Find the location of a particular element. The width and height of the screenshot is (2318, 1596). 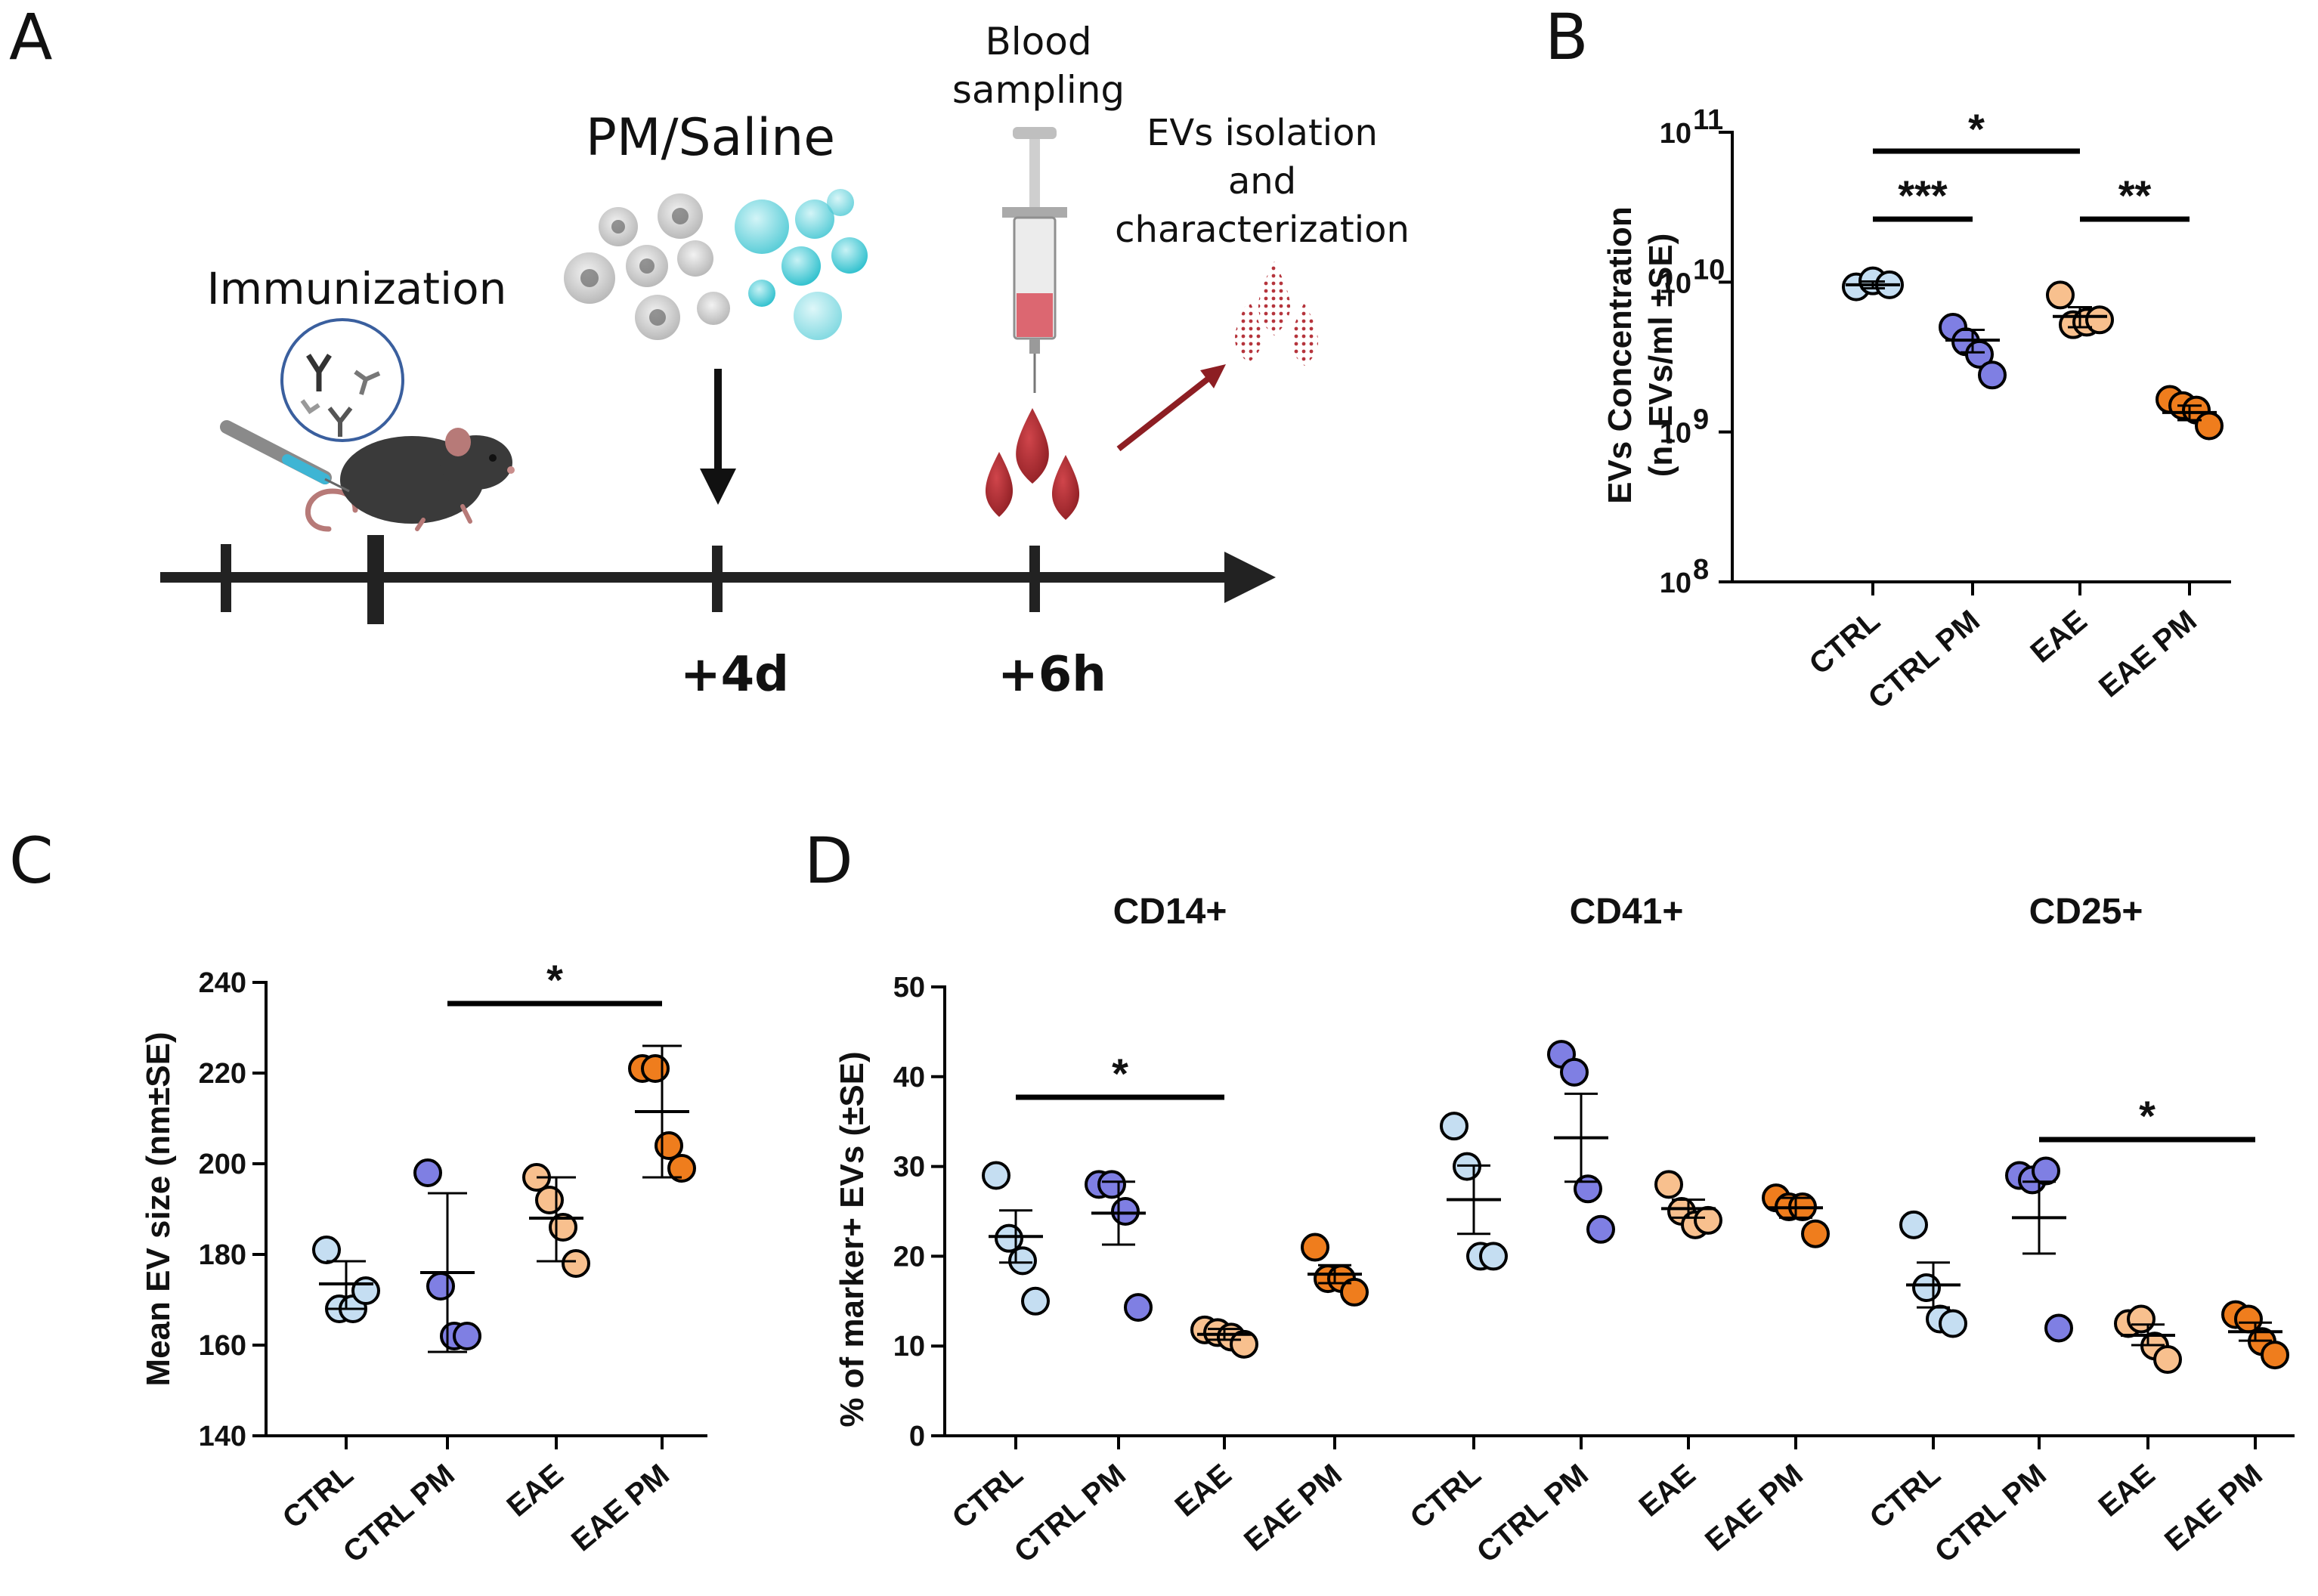

chart-b-point is located at coordinates (2209, 426).